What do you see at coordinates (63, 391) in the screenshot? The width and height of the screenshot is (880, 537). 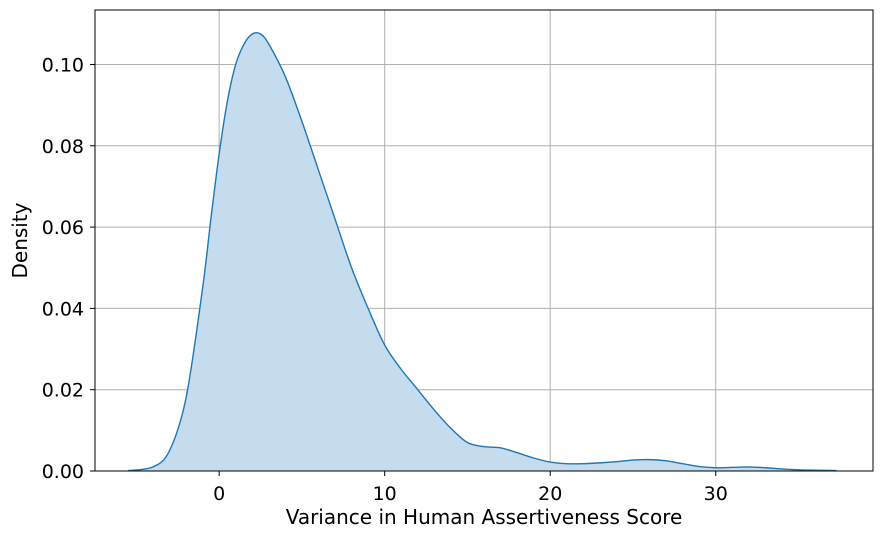 I see `y-tick-label: 0.02` at bounding box center [63, 391].